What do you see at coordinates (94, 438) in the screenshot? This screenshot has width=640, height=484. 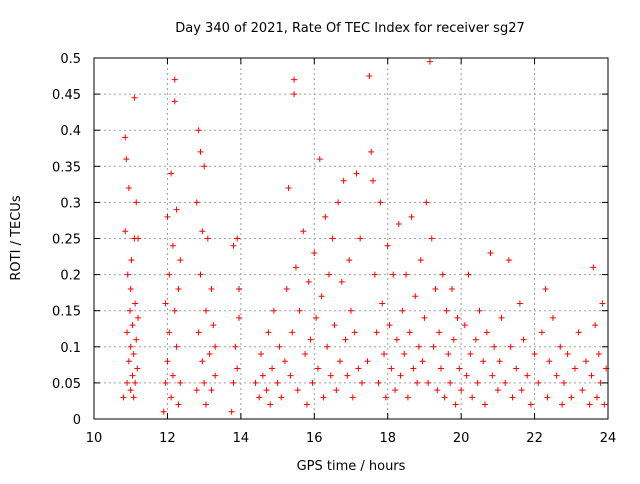 I see `x-tick-label: 10` at bounding box center [94, 438].